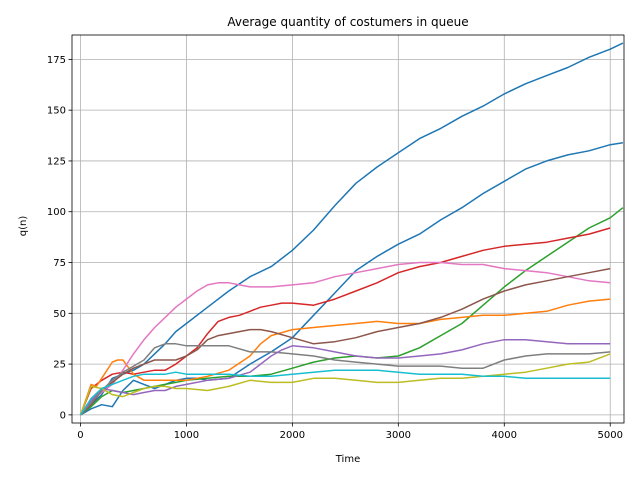 This screenshot has height=480, width=640. Describe the element at coordinates (23, 226) in the screenshot. I see `y-axis-label: q(n)` at that location.